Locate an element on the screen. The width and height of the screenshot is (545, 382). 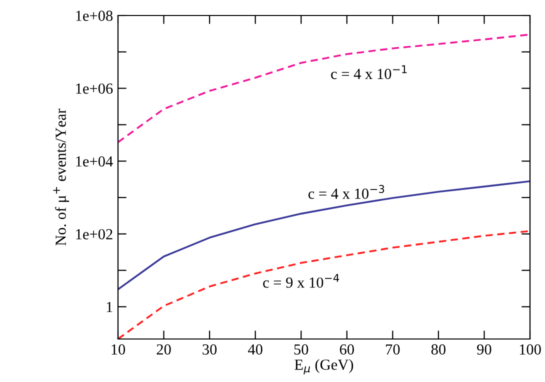
x-tick-label: 20 is located at coordinates (163, 349).